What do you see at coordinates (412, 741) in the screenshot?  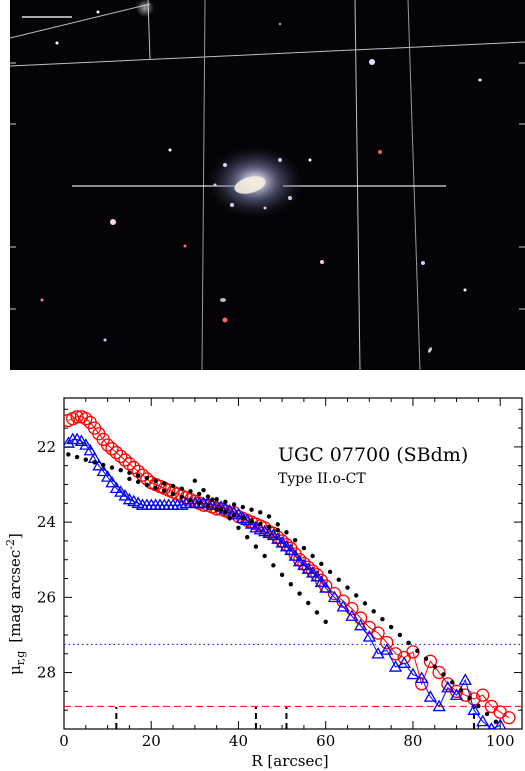 I see `x-tick-label: 80` at bounding box center [412, 741].